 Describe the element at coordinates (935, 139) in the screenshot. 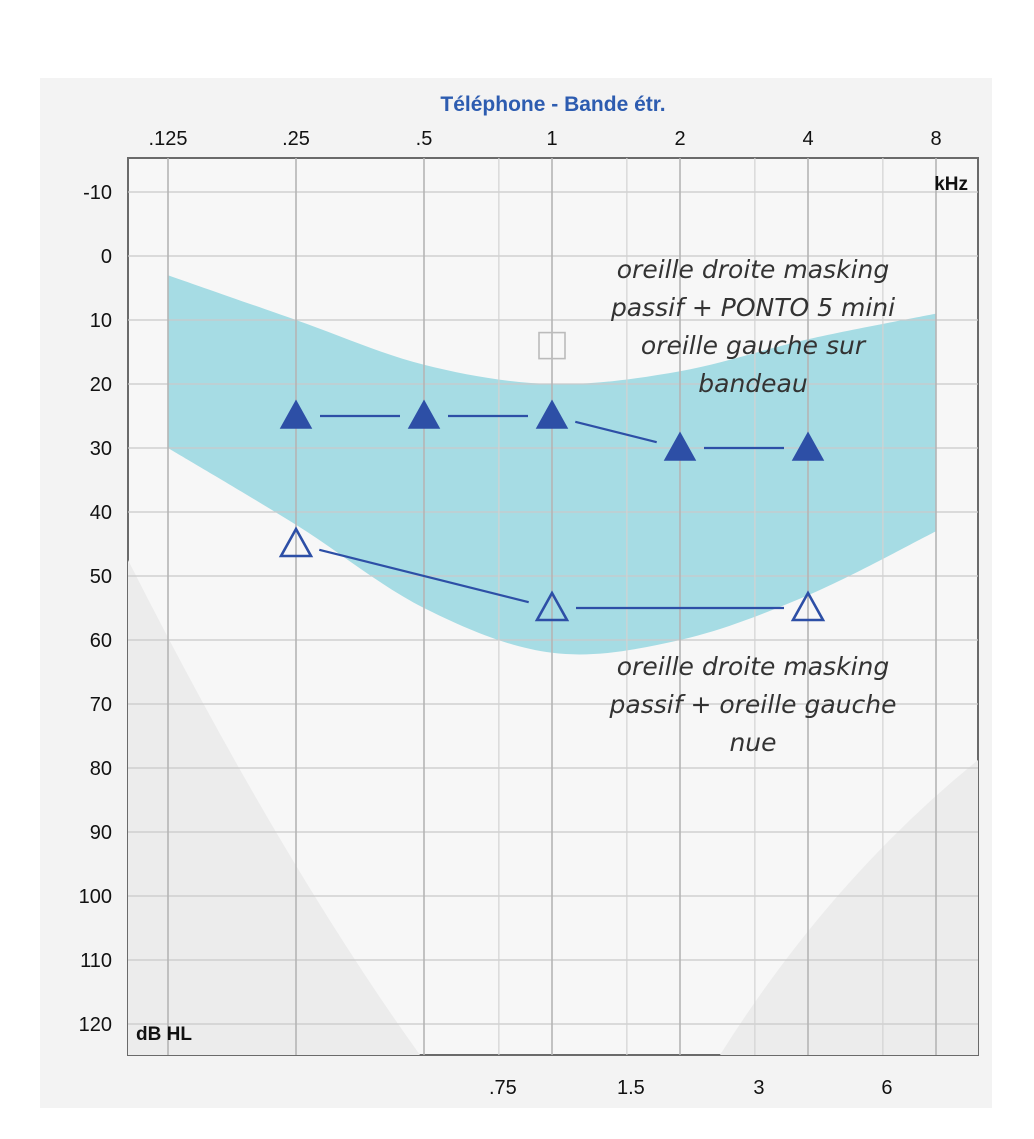

I see `x-tick-label-top: 8` at that location.